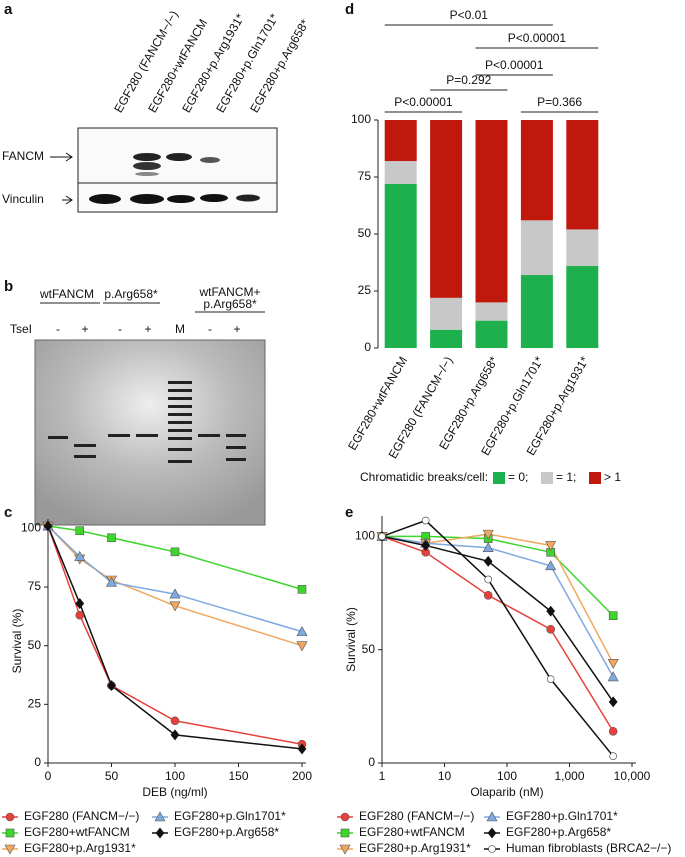 The image size is (685, 857). I want to click on panel-label: d, so click(349, 9).